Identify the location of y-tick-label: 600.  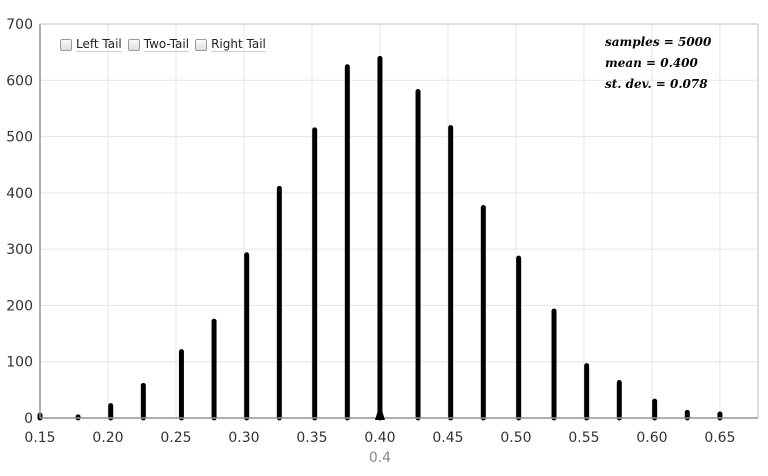
(19, 81).